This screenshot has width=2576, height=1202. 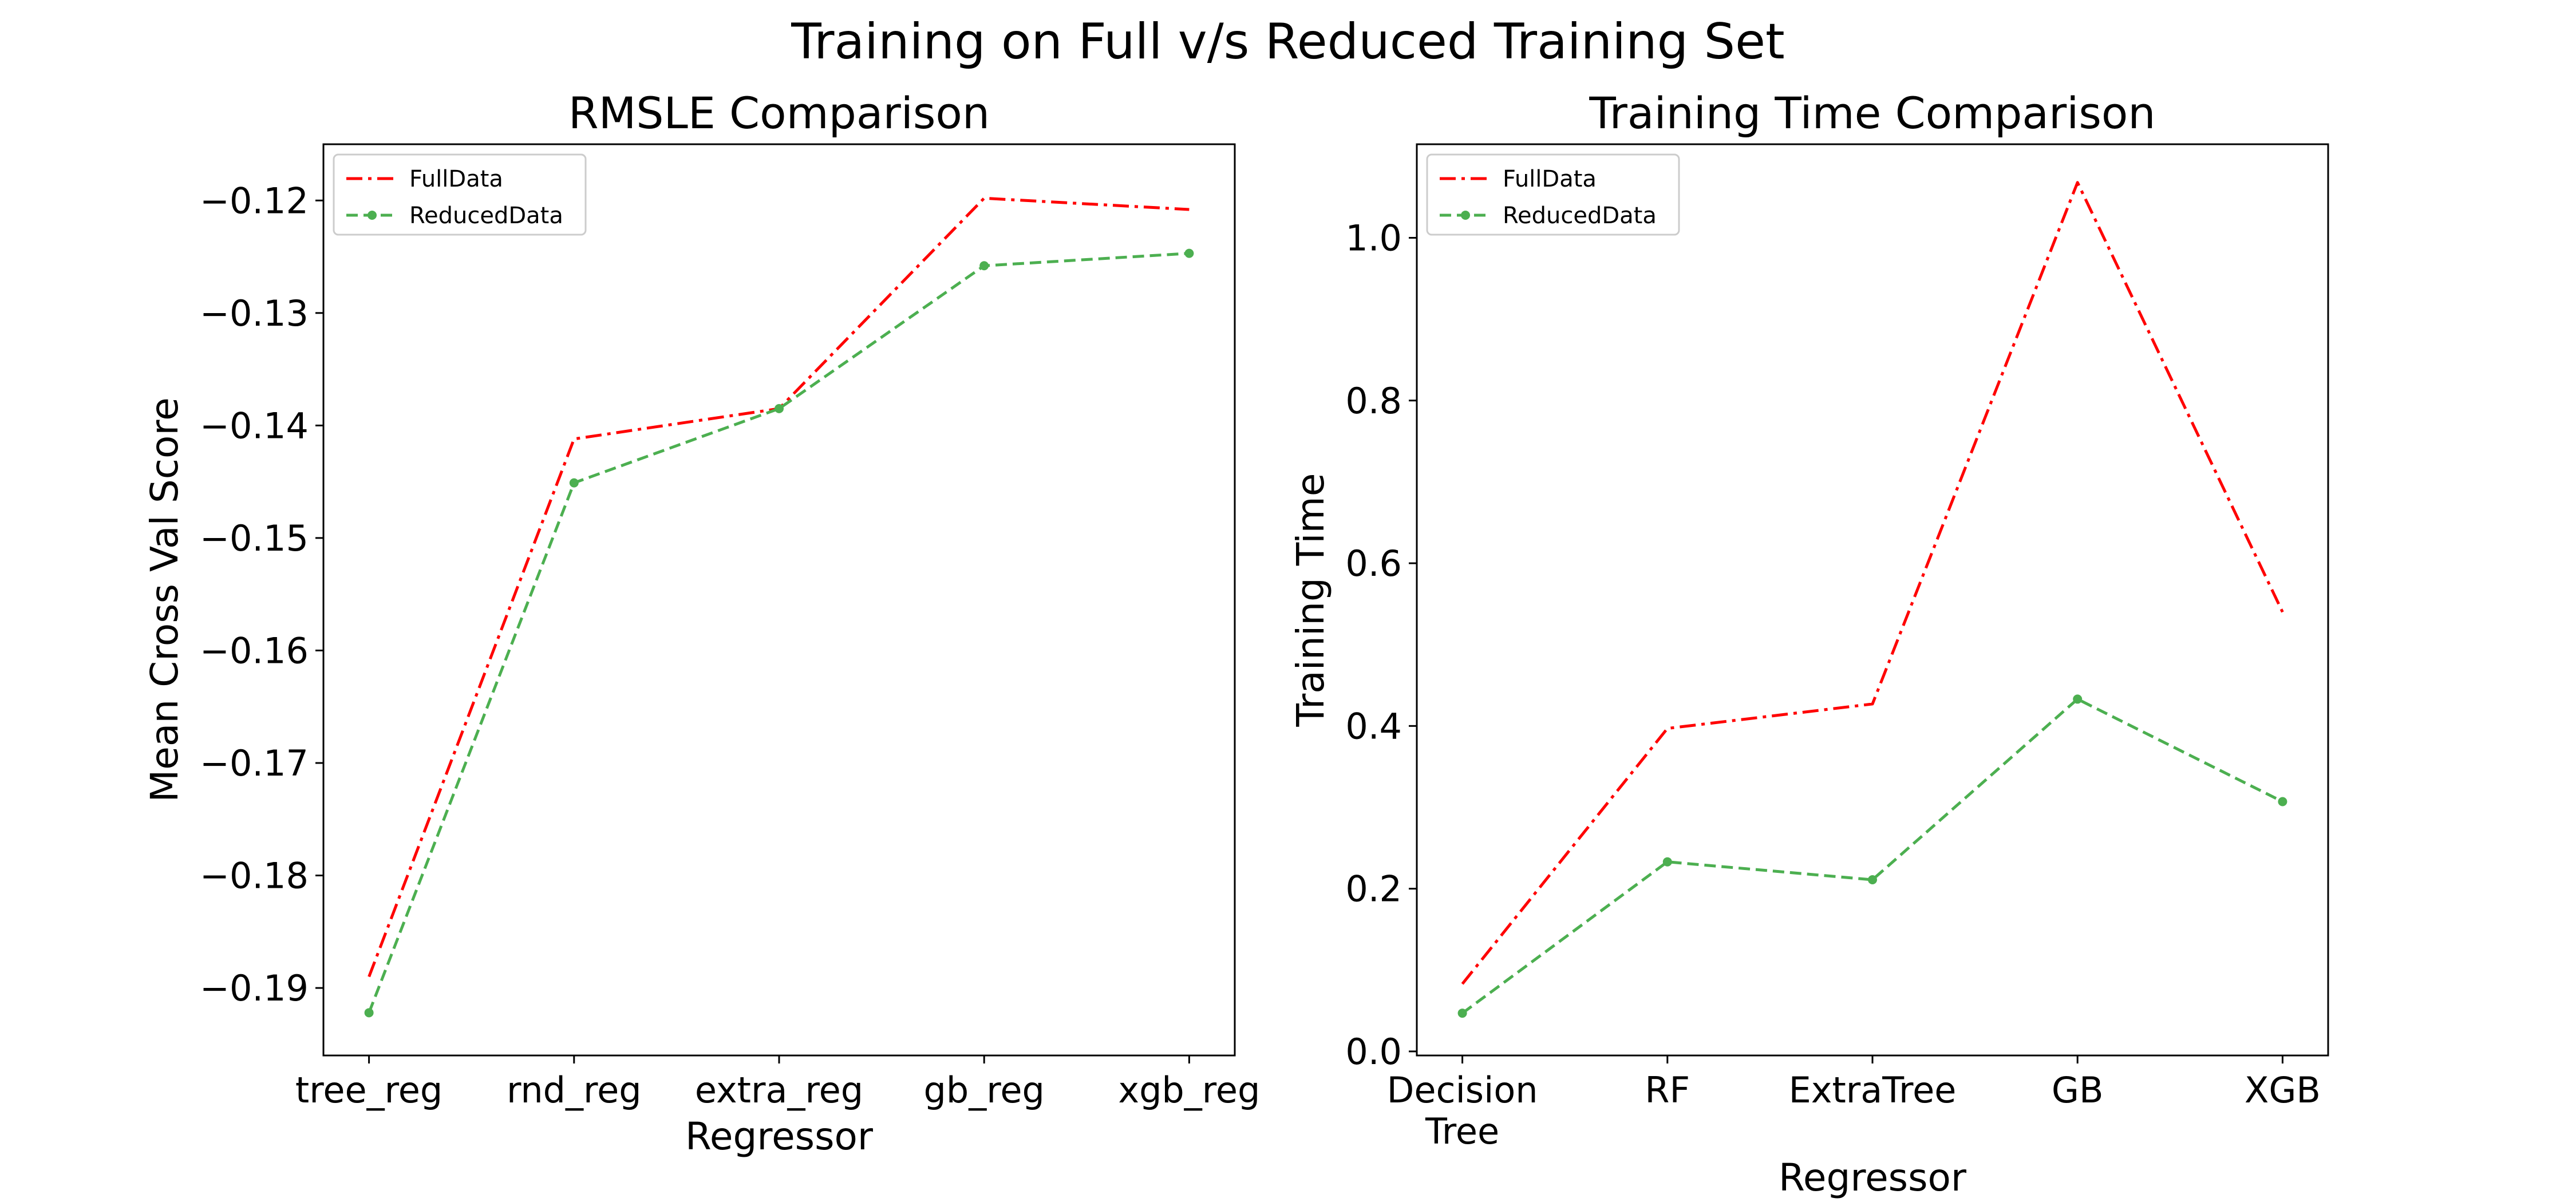 I want to click on chart0-xlabel: Regressor, so click(x=779, y=1136).